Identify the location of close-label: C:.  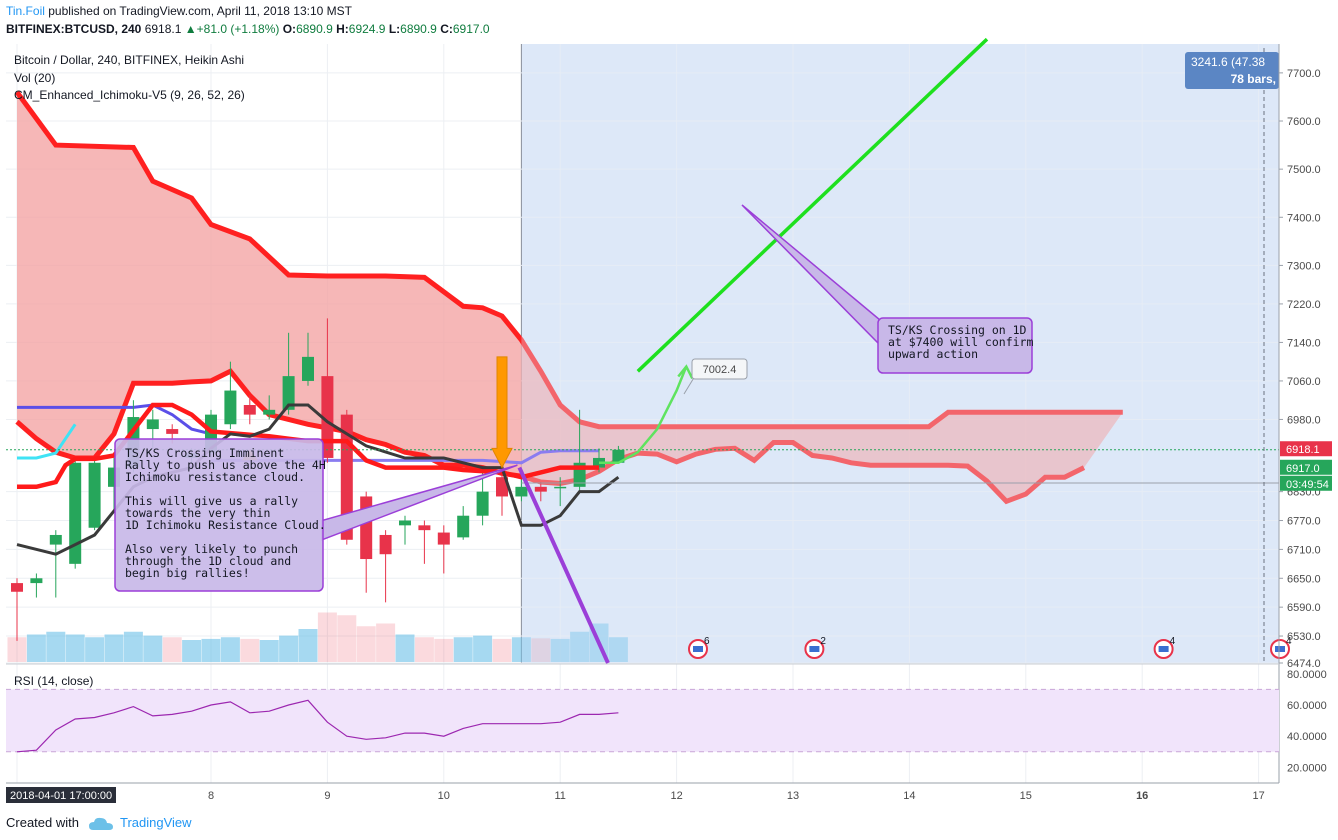
(446, 29).